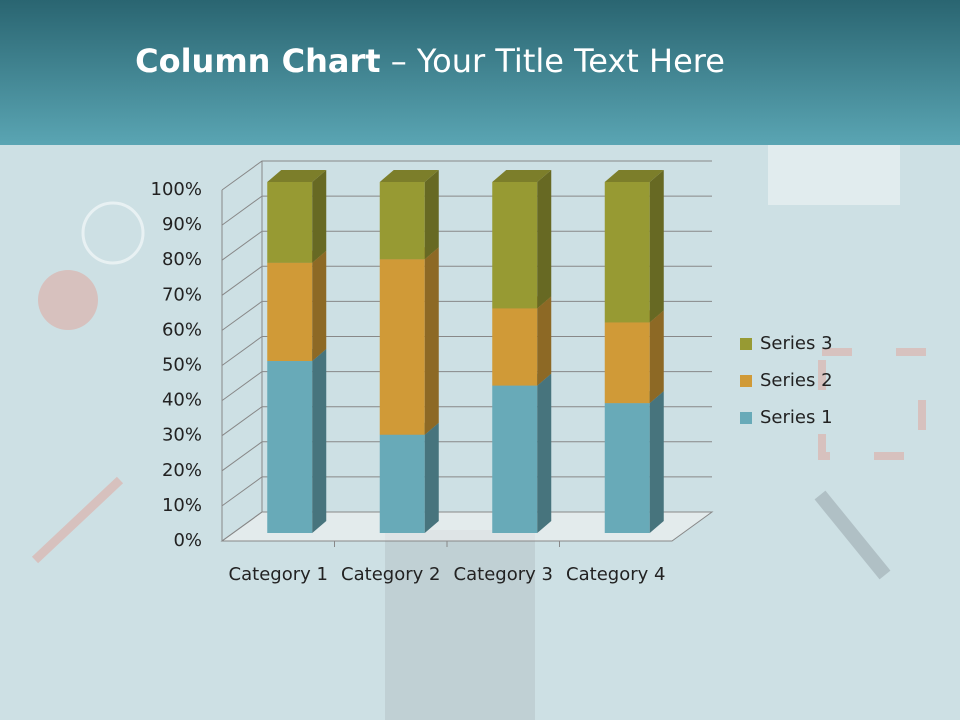 The width and height of the screenshot is (960, 720). I want to click on title-bold: Column Chart, so click(258, 61).